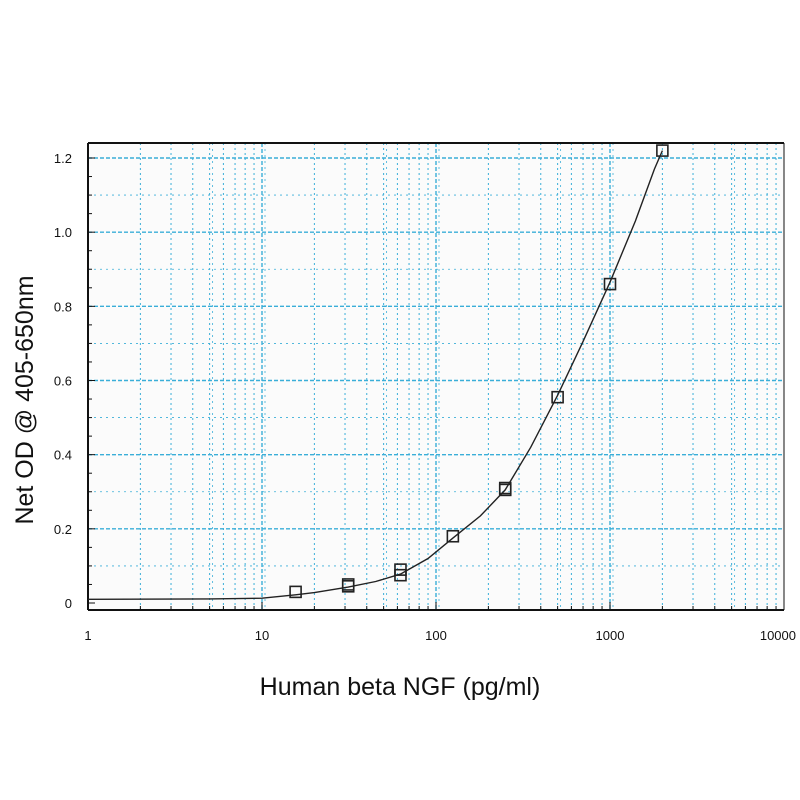 The image size is (800, 800). Describe the element at coordinates (436, 635) in the screenshot. I see `x-tick-label: 100` at that location.